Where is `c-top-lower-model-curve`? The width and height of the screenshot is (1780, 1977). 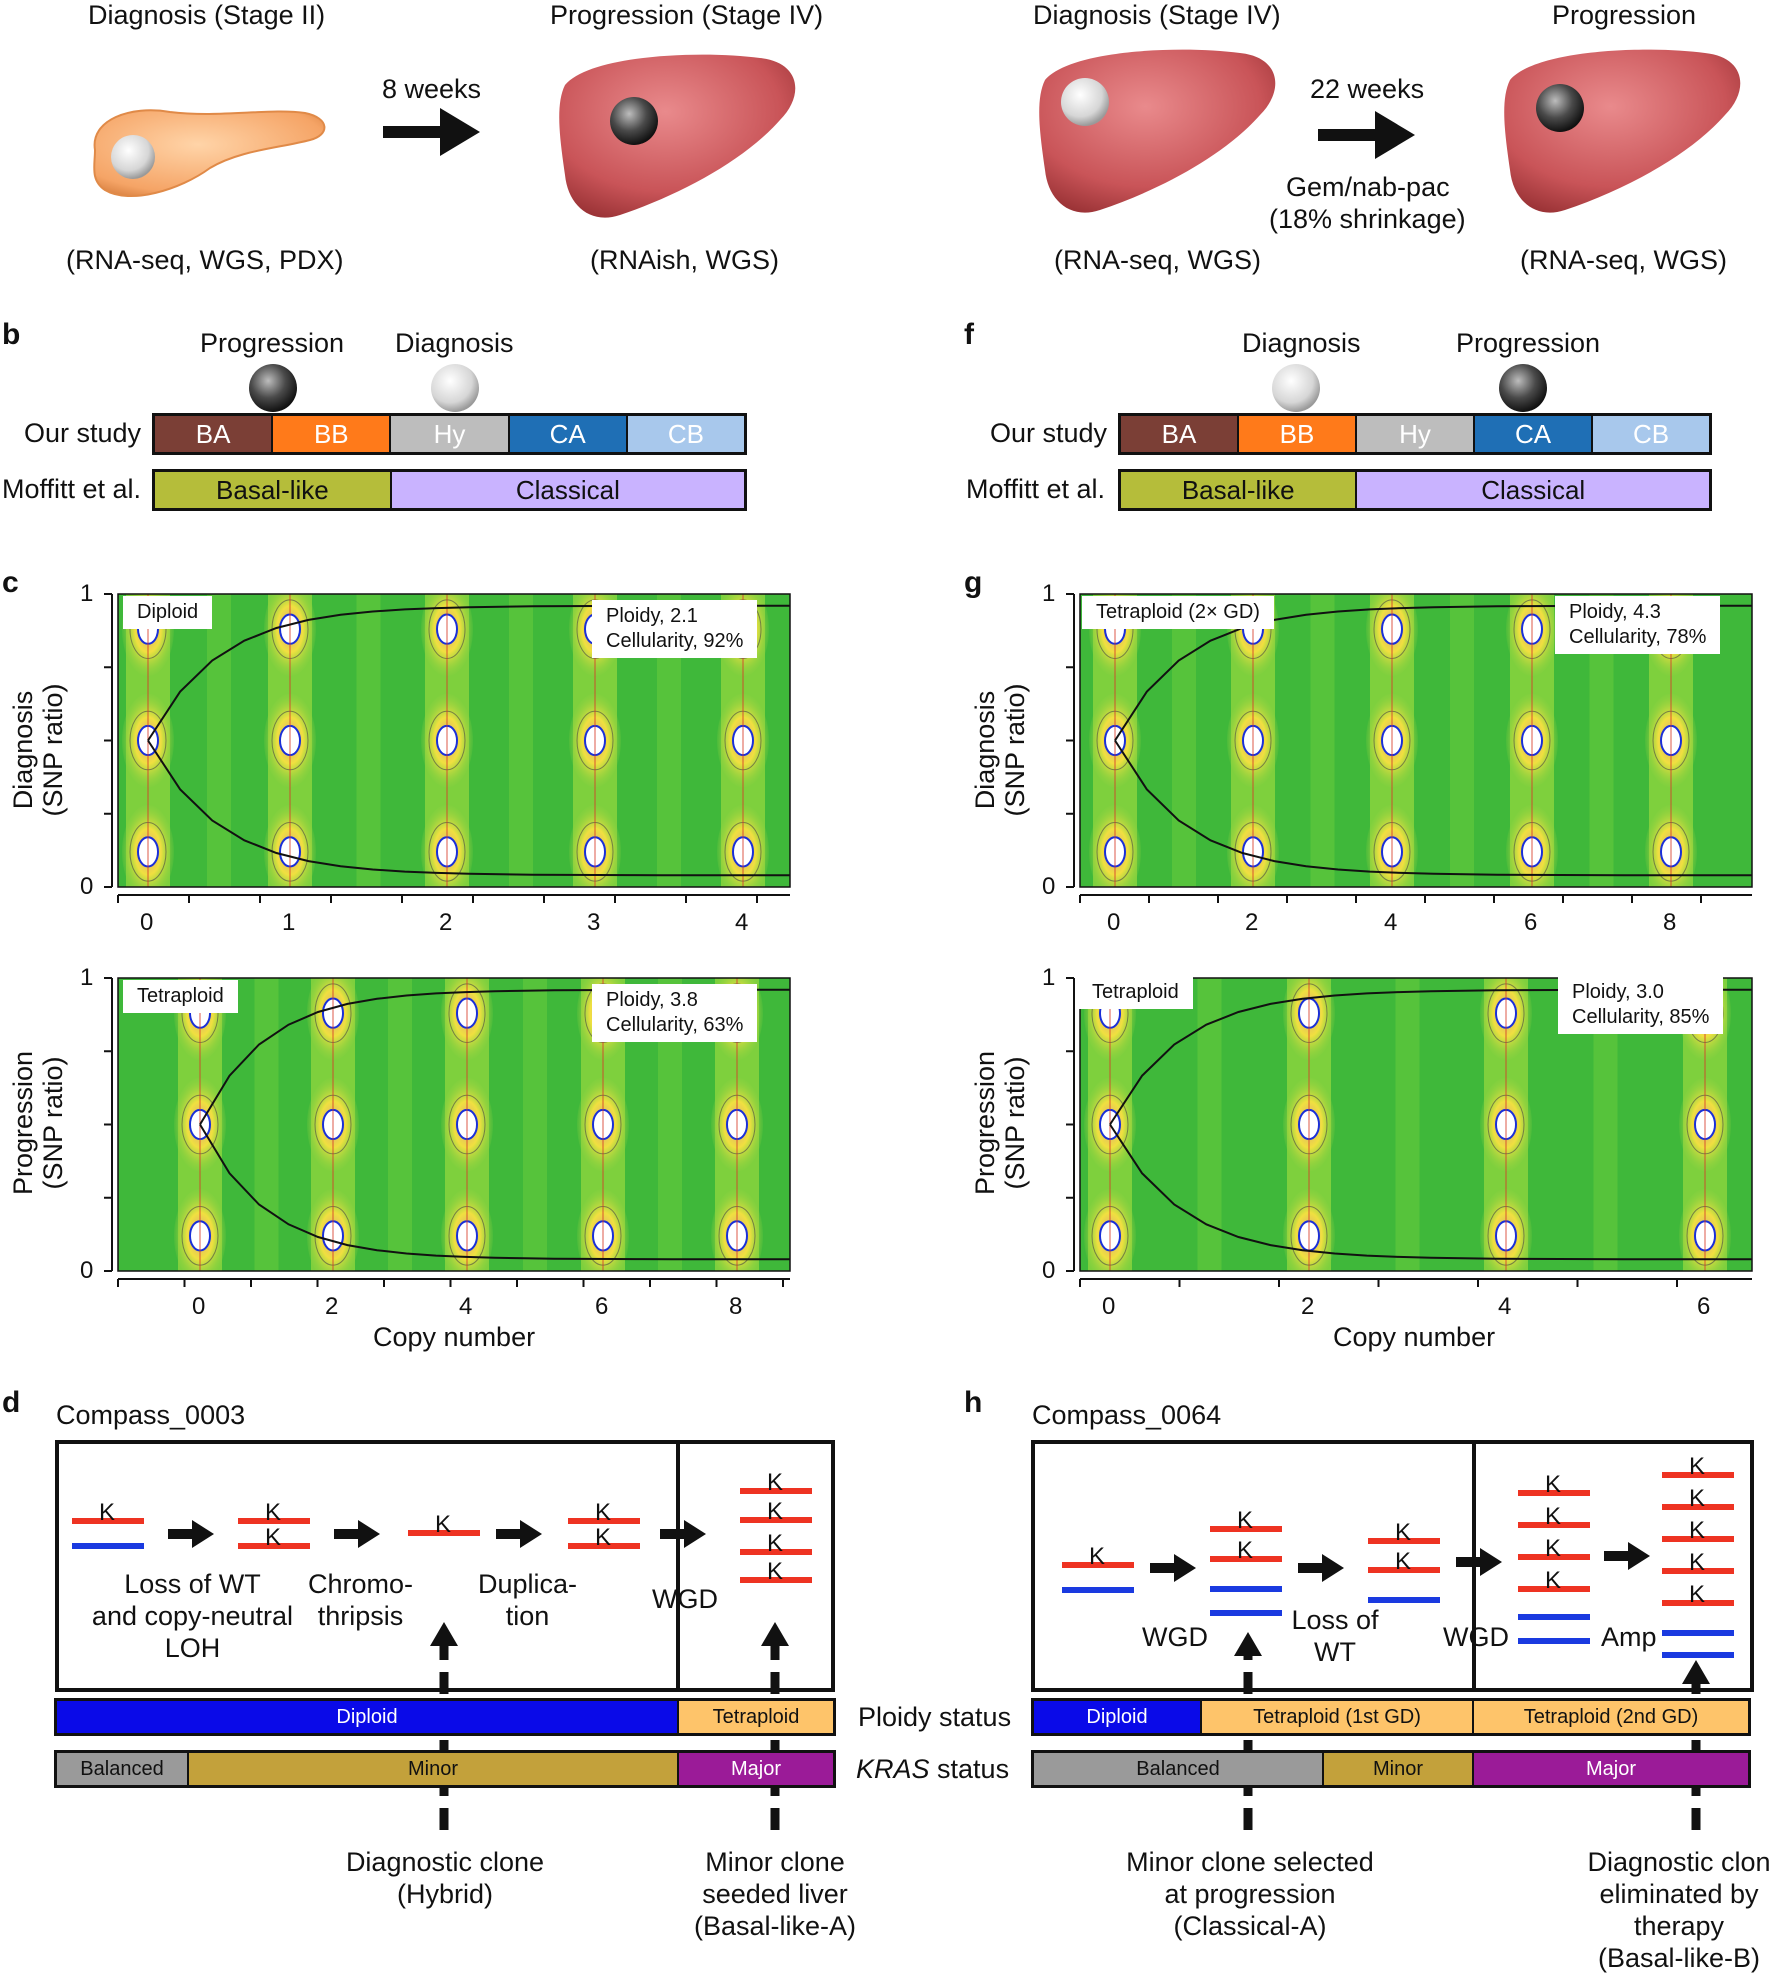 c-top-lower-model-curve is located at coordinates (468, 808).